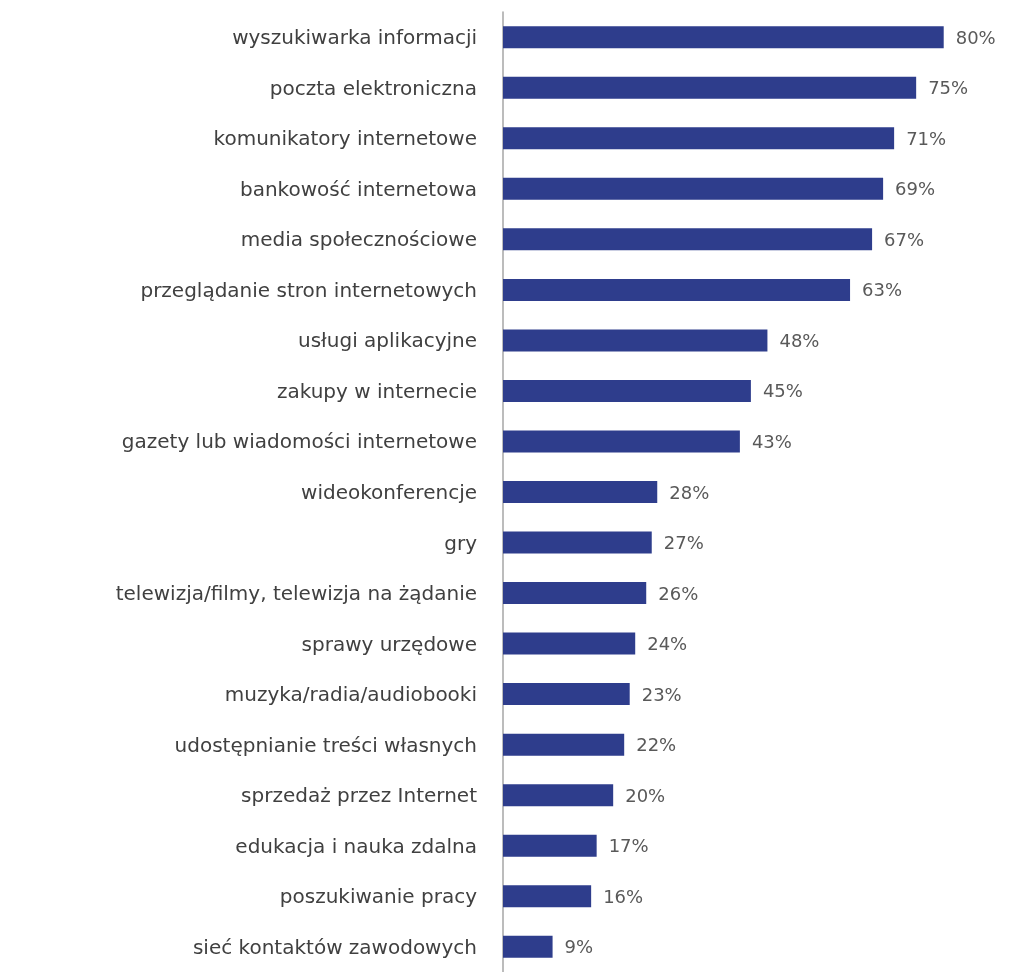  What do you see at coordinates (667, 644) in the screenshot?
I see `data-label: 24%` at bounding box center [667, 644].